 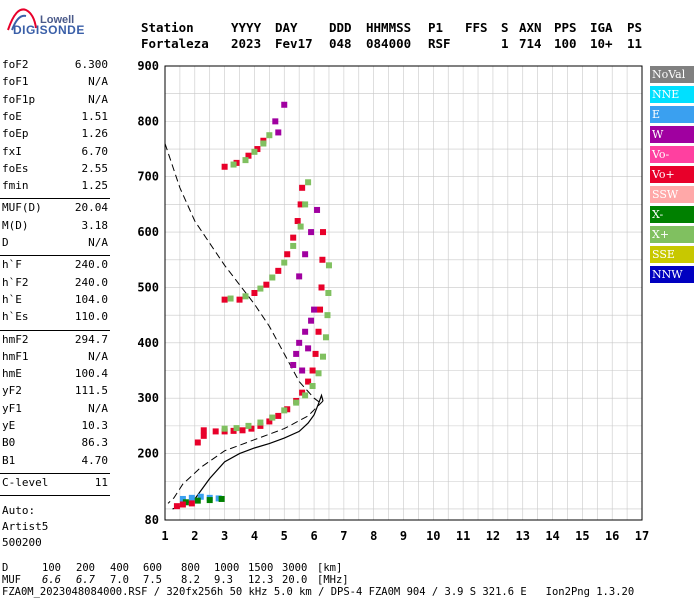 I want to click on header-row1-cell: IGA, so click(x=601, y=27).